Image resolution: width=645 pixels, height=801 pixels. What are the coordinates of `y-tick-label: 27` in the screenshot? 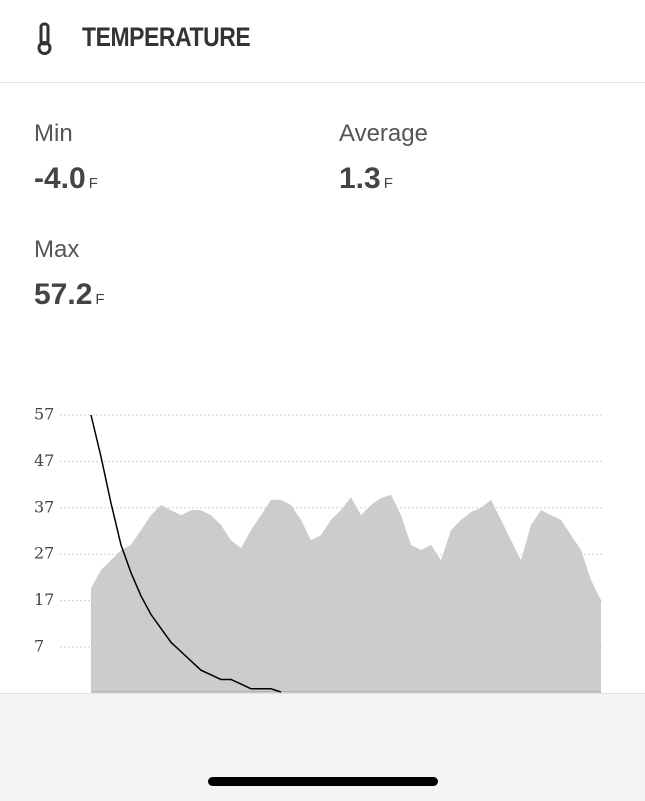 It's located at (44, 553).